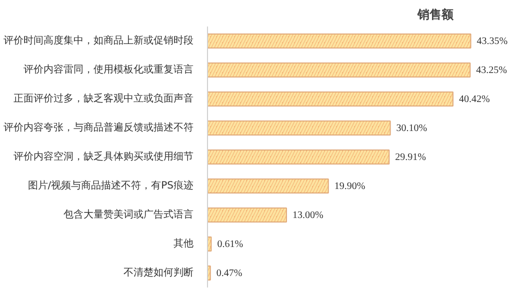 The width and height of the screenshot is (526, 307). I want to click on data-label: 43.25%, so click(491, 70).